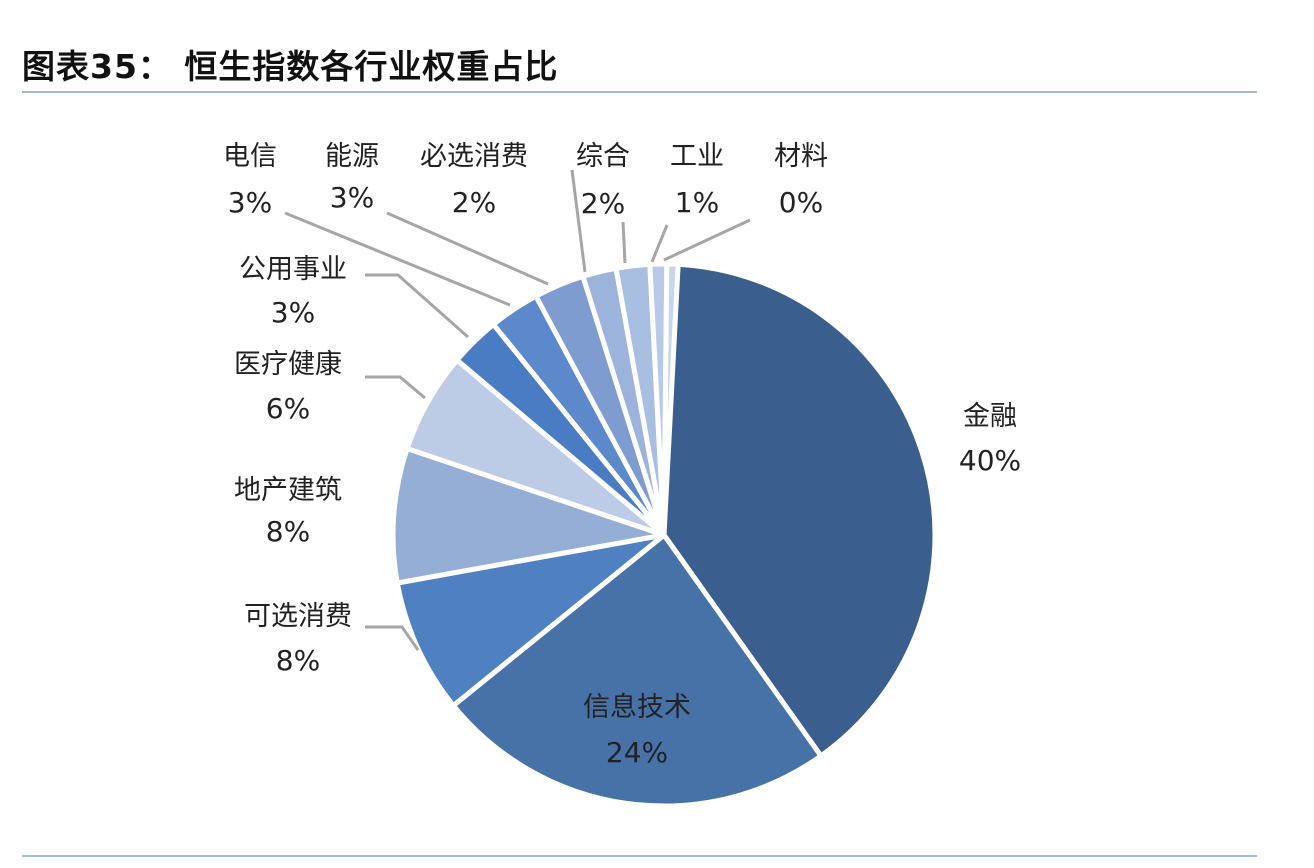 This screenshot has height=868, width=1314. What do you see at coordinates (352, 156) in the screenshot?
I see `slice-label-name: 能源` at bounding box center [352, 156].